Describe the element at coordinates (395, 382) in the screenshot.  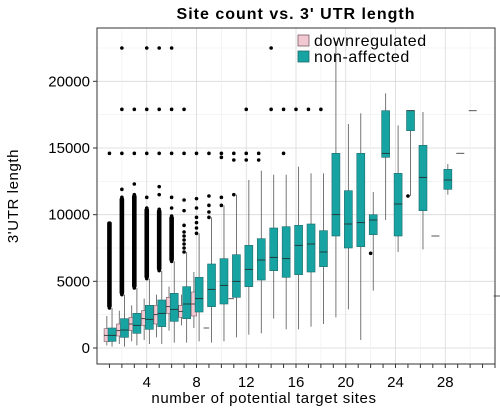
I see `x-tick-label: 24` at that location.